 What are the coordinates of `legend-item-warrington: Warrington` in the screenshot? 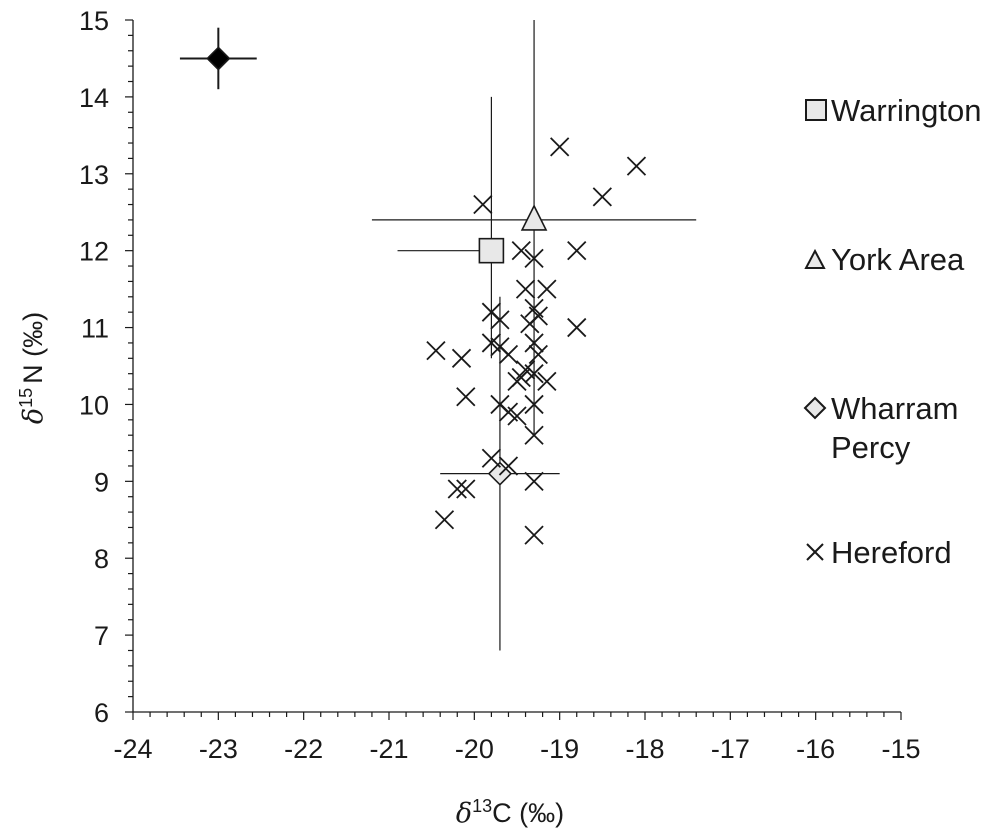 It's located at (893, 110).